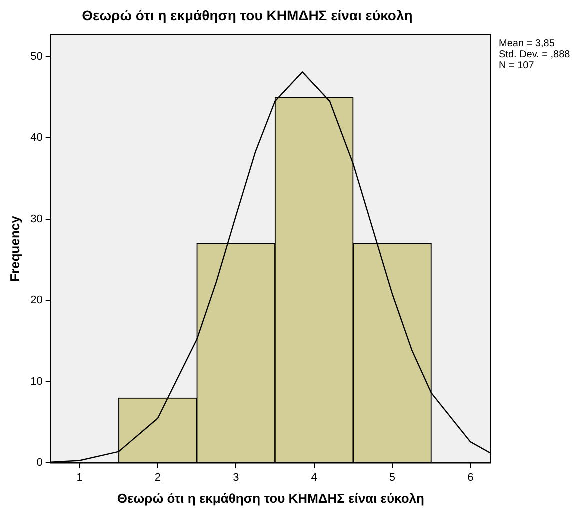 The image size is (583, 515). Describe the element at coordinates (270, 498) in the screenshot. I see `x-axis-title: Θεωρώ ότι η εκμάθηση του ΚΗΜΔΗΣ είναι εύκολη` at that location.